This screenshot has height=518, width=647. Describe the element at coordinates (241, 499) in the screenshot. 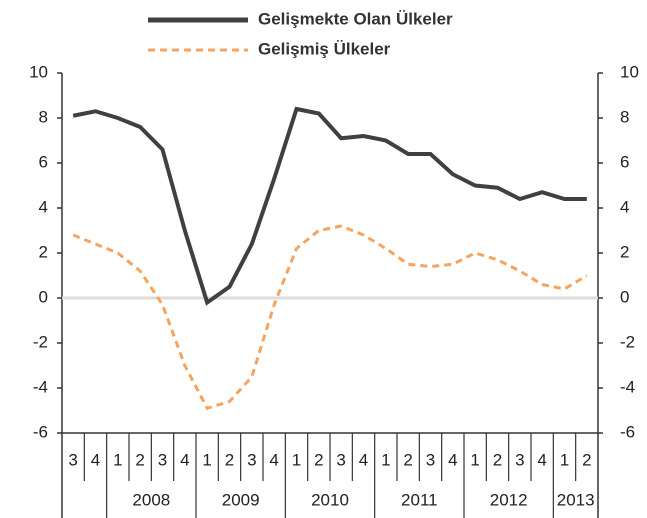

I see `year-label: 2009` at that location.